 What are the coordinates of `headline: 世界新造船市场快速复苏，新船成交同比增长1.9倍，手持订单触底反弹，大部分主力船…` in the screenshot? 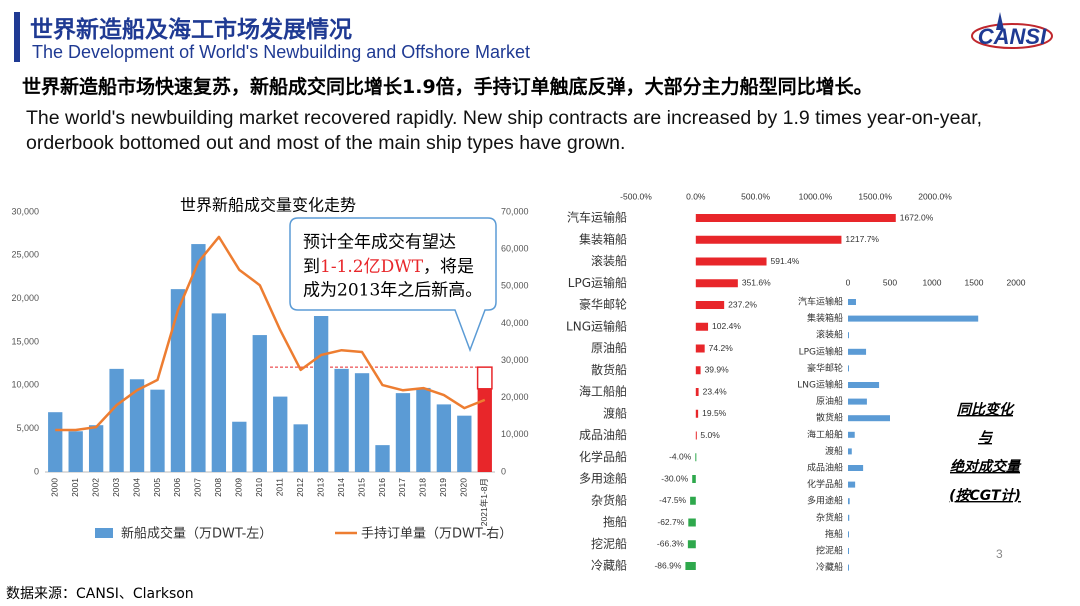 It's located at (447, 87).